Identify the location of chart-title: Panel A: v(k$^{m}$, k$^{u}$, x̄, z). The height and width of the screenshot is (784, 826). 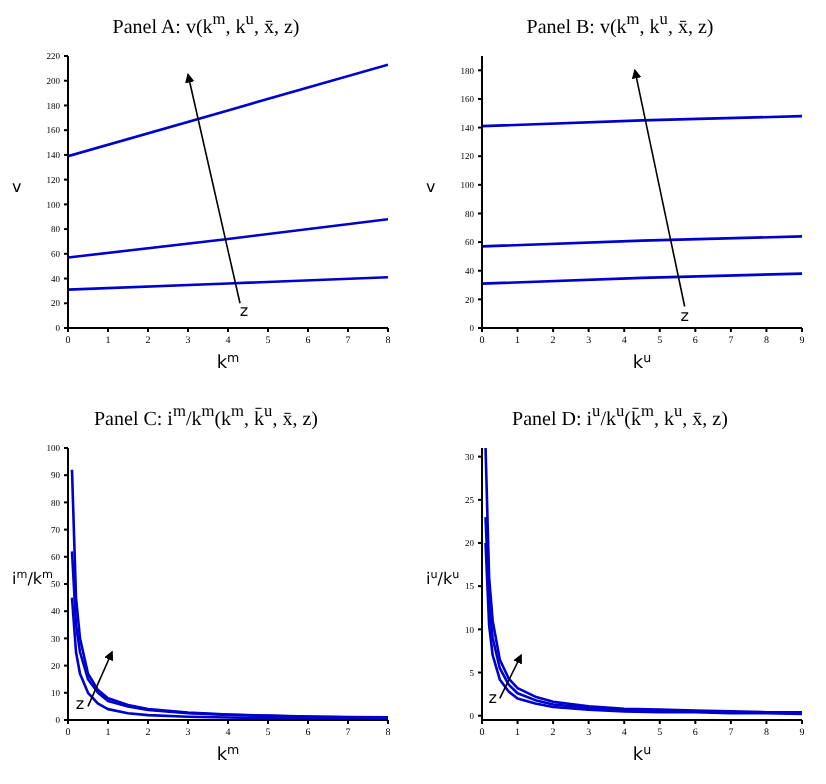
(206, 25).